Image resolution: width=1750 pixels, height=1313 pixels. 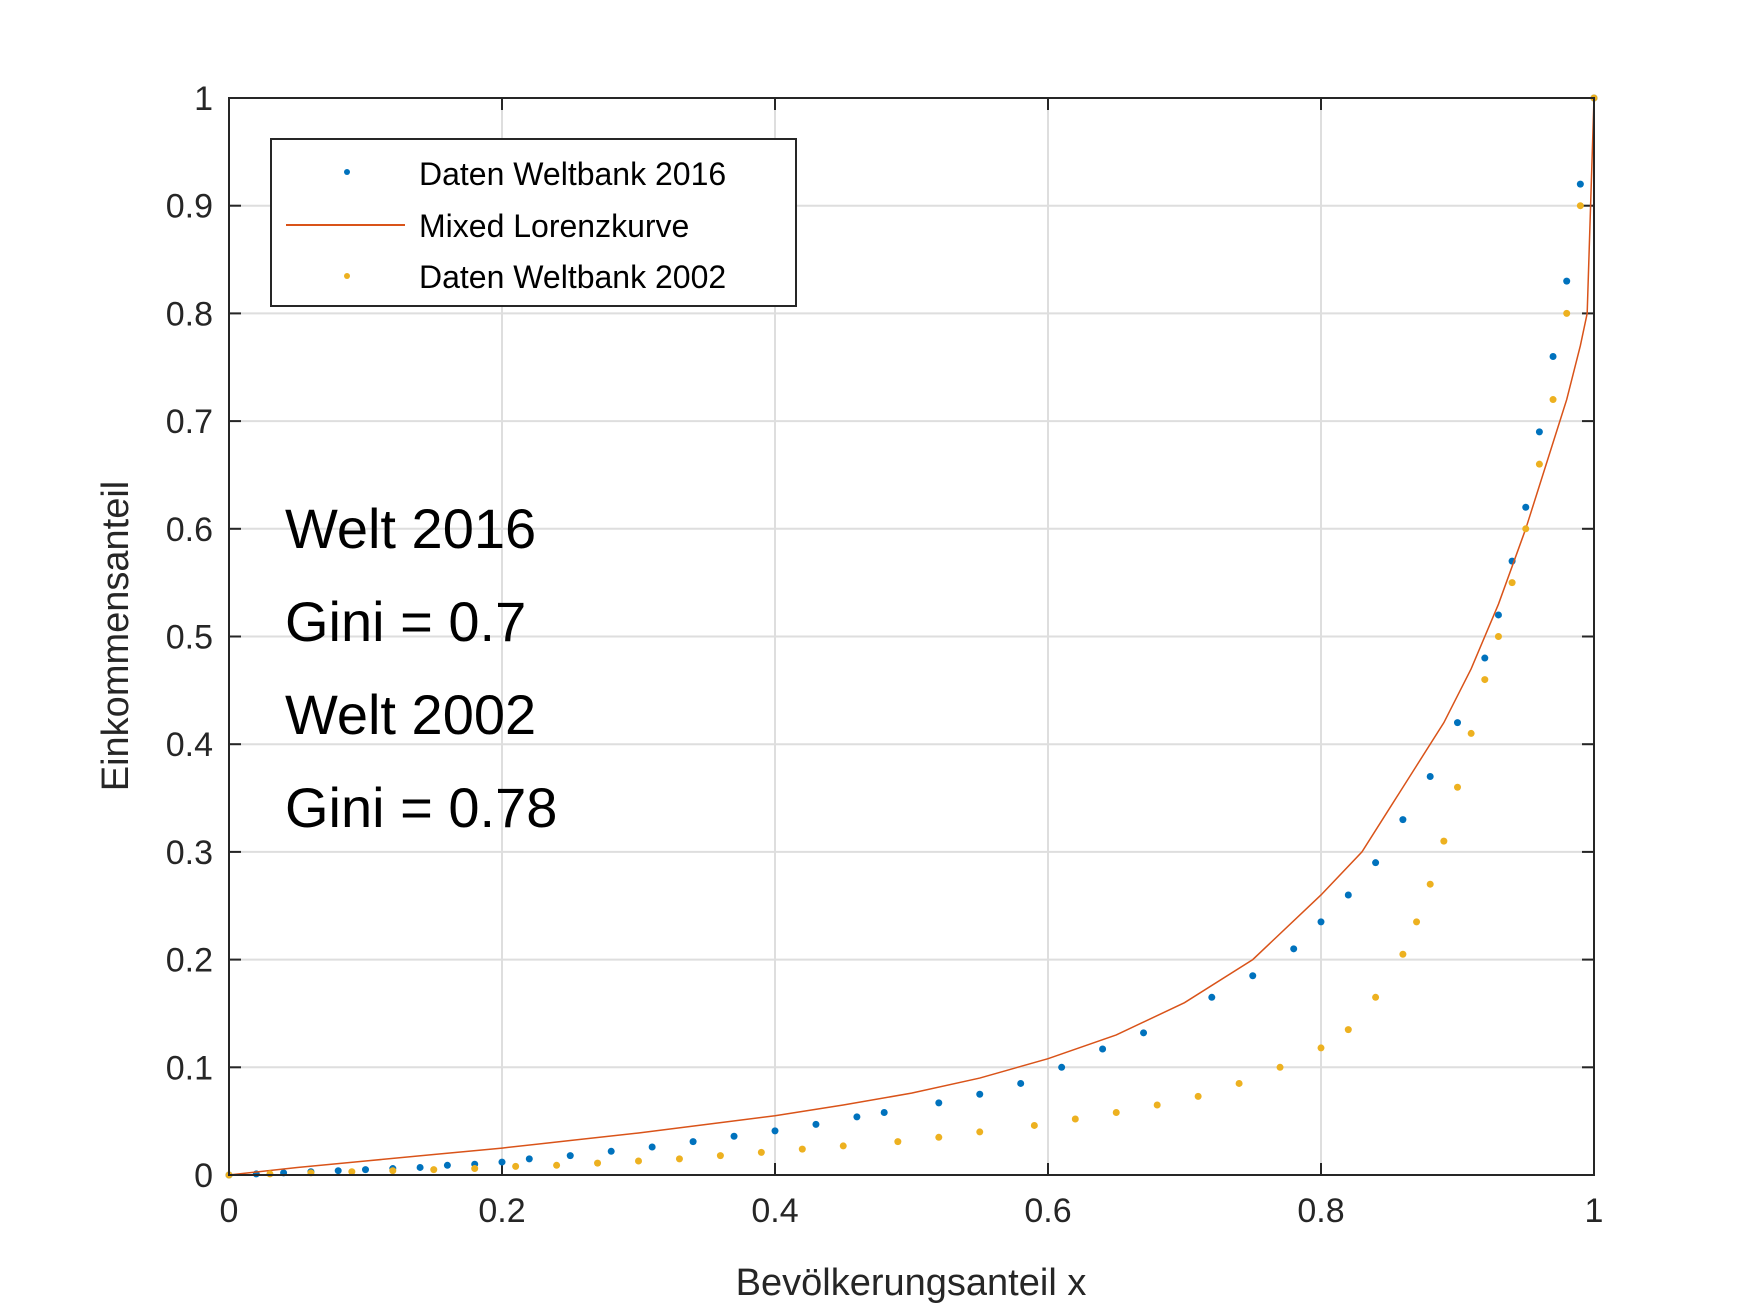 I want to click on y-tick-label: 0, so click(x=203, y=1176).